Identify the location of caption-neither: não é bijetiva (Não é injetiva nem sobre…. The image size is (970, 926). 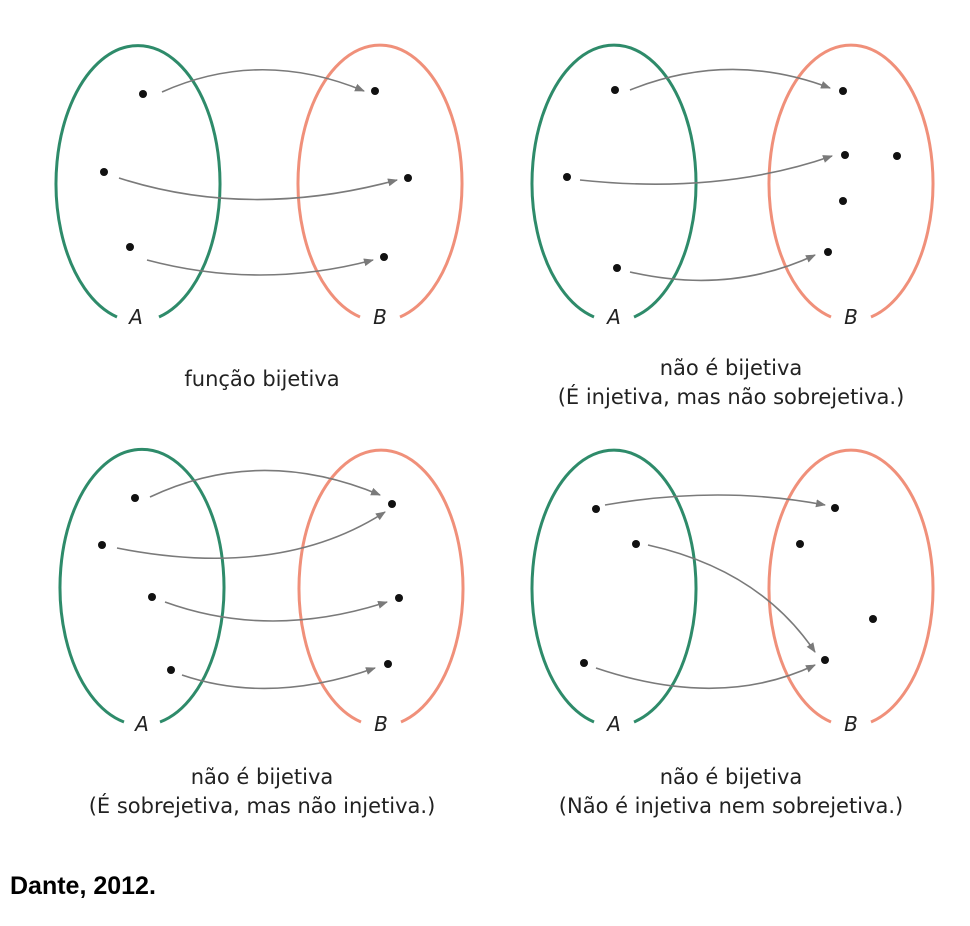
(731, 792).